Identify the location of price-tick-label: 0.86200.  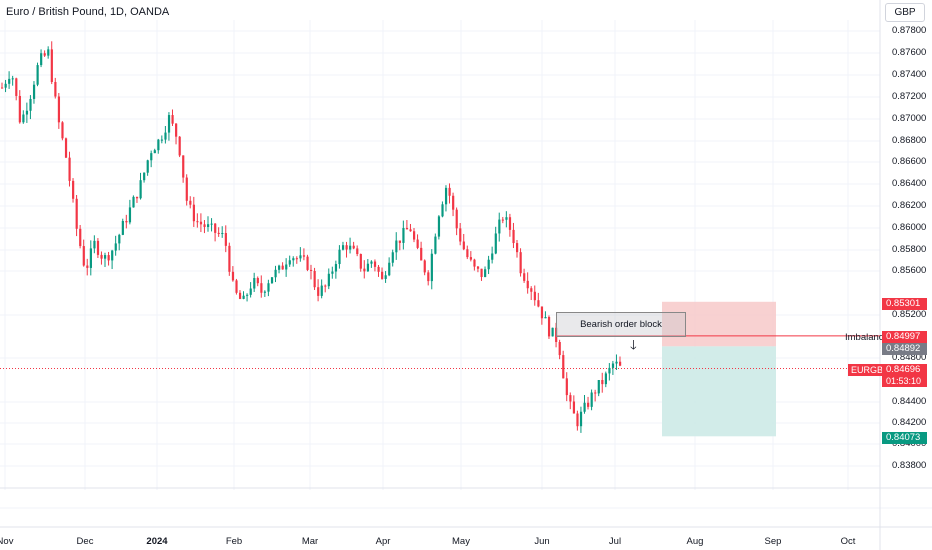
(909, 205).